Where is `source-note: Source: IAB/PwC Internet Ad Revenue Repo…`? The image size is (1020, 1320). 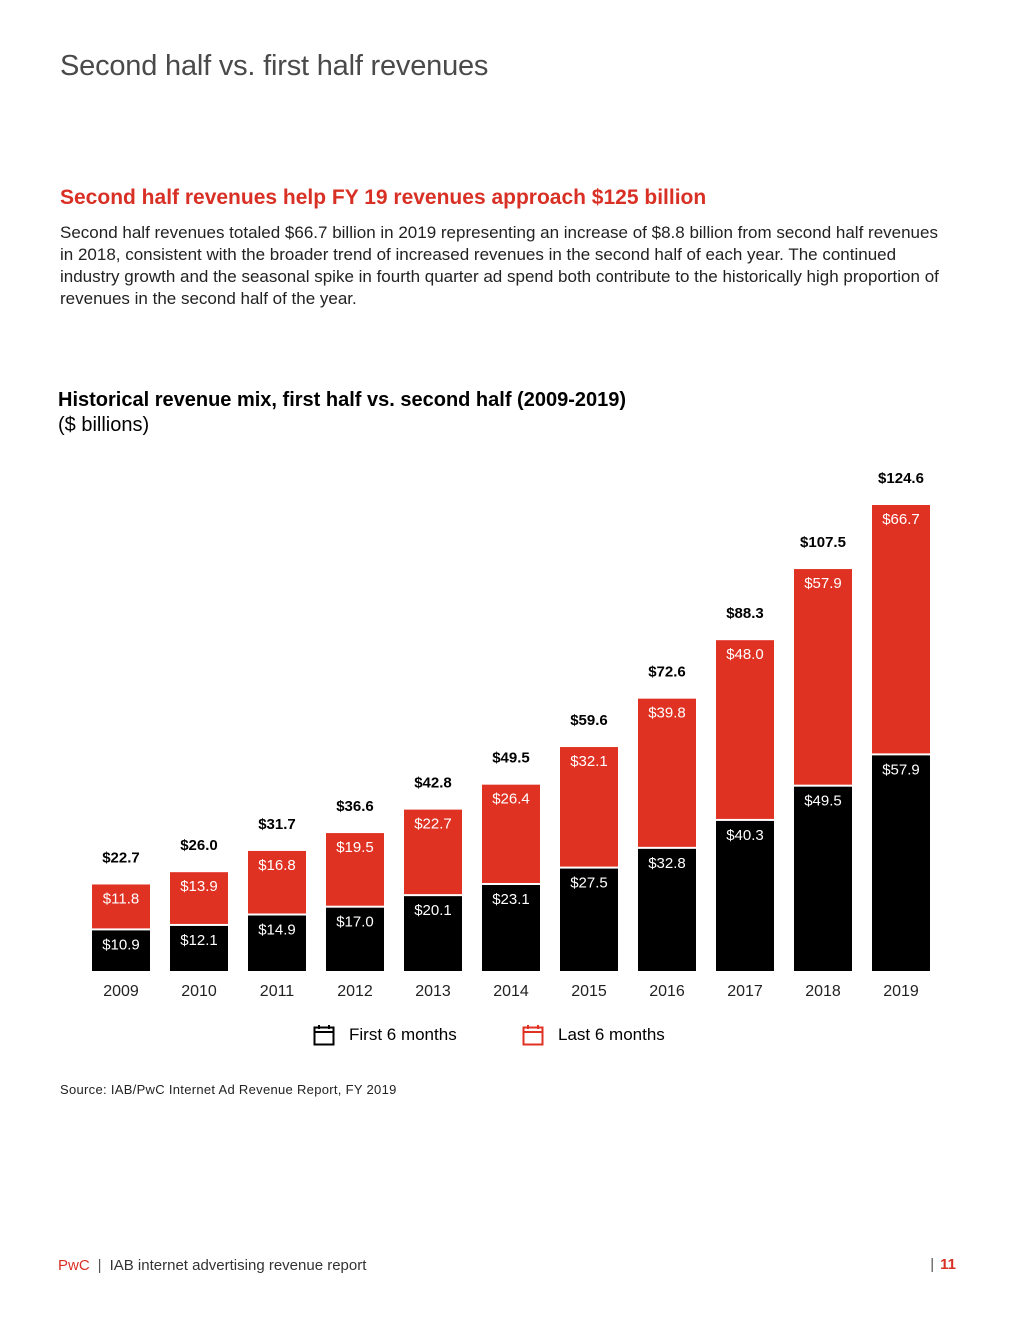 source-note: Source: IAB/PwC Internet Ad Revenue Repo… is located at coordinates (228, 1089).